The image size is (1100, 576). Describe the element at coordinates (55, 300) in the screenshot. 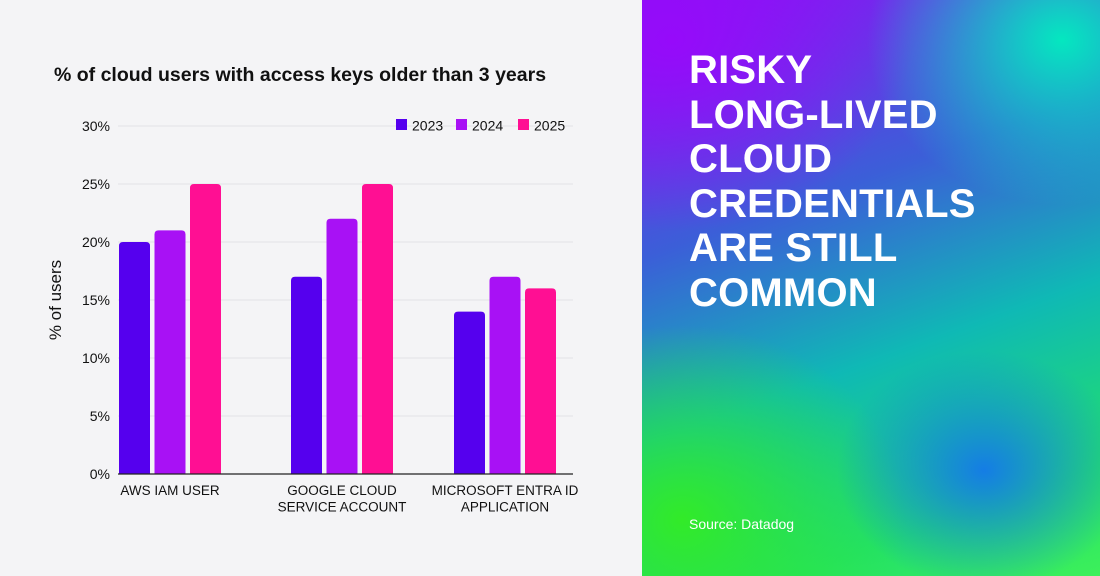

I see `y-axis-title: % of users` at that location.